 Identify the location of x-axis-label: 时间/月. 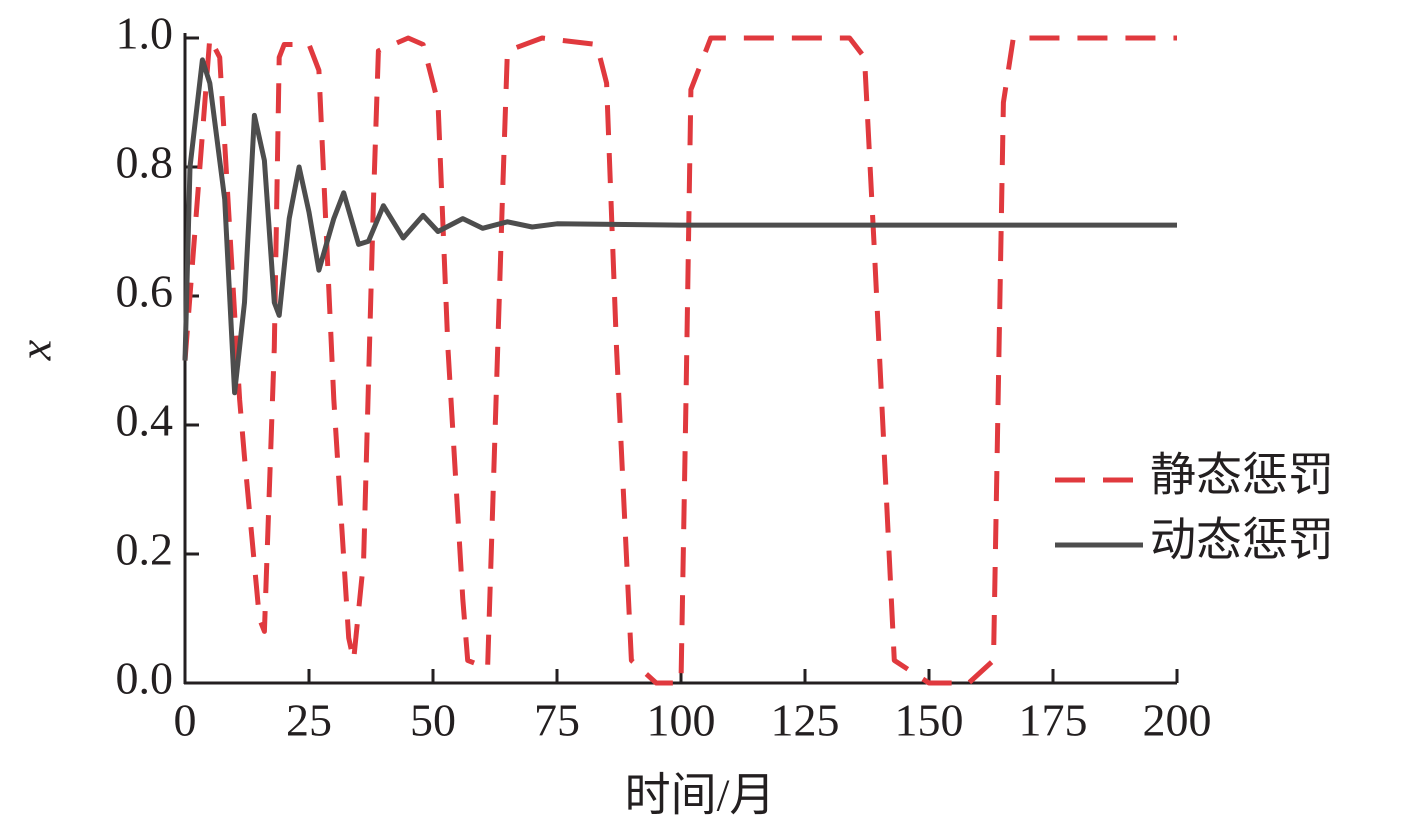
(700, 795).